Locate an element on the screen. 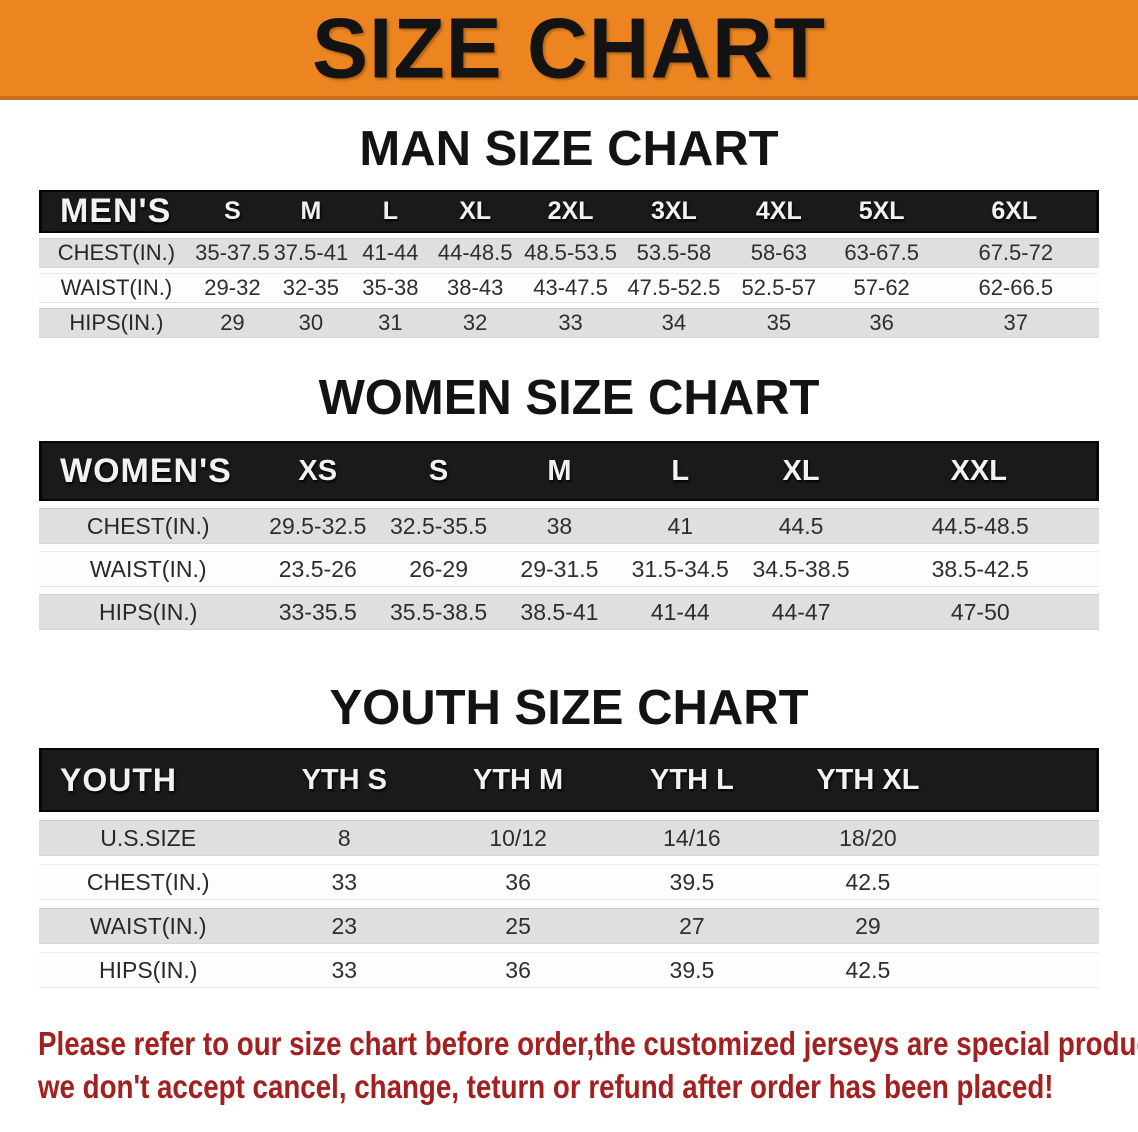 The height and width of the screenshot is (1132, 1138). column-header: YTH XL is located at coordinates (867, 780).